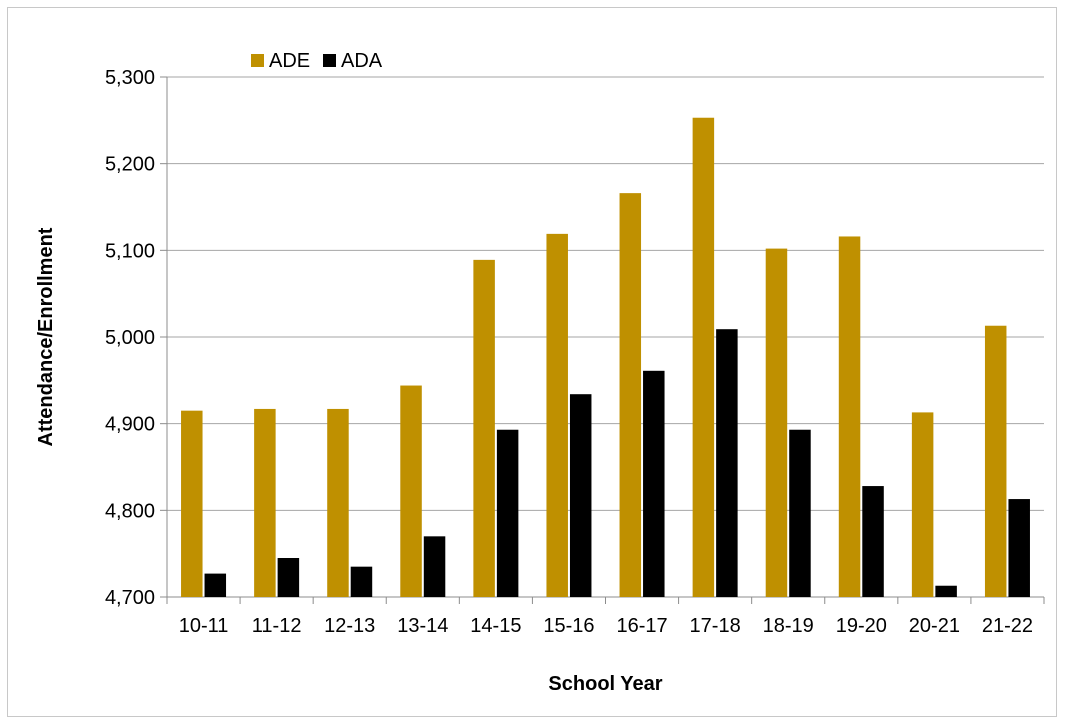 This screenshot has width=1066, height=724. What do you see at coordinates (130, 251) in the screenshot?
I see `y-tick-label: 5,100` at bounding box center [130, 251].